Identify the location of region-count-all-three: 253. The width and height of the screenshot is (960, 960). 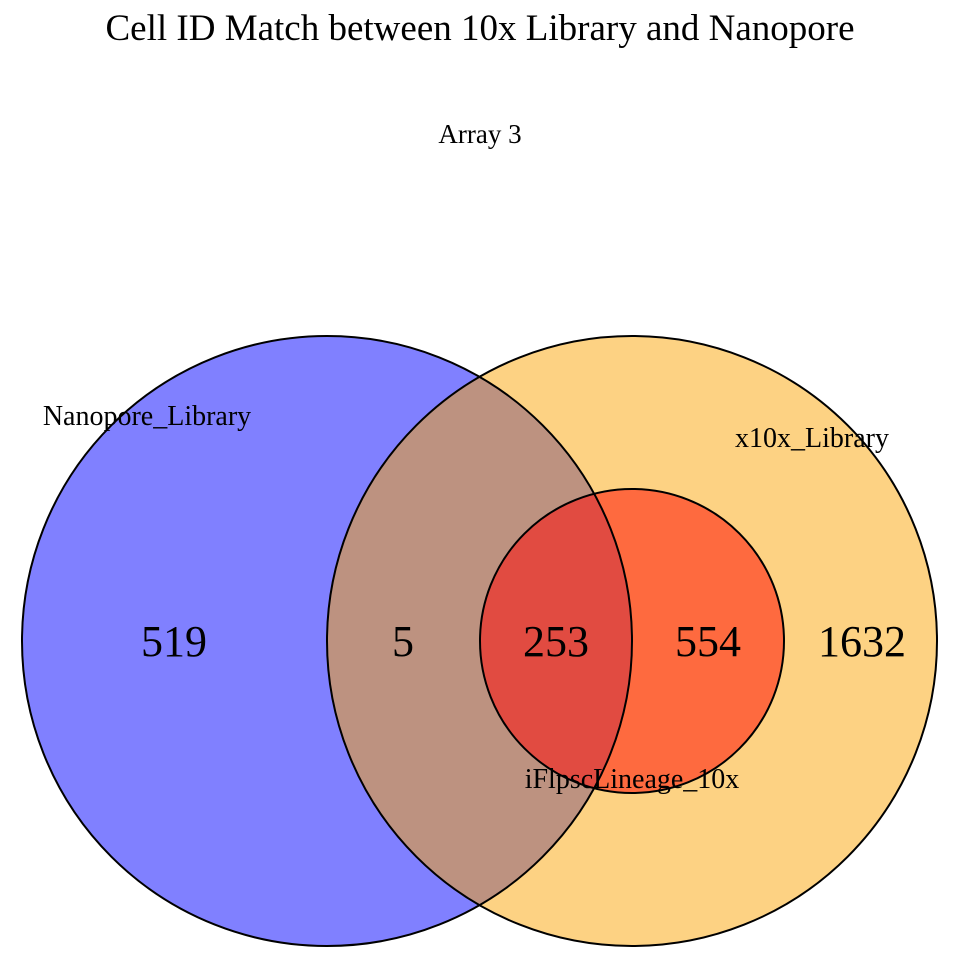
(556, 641).